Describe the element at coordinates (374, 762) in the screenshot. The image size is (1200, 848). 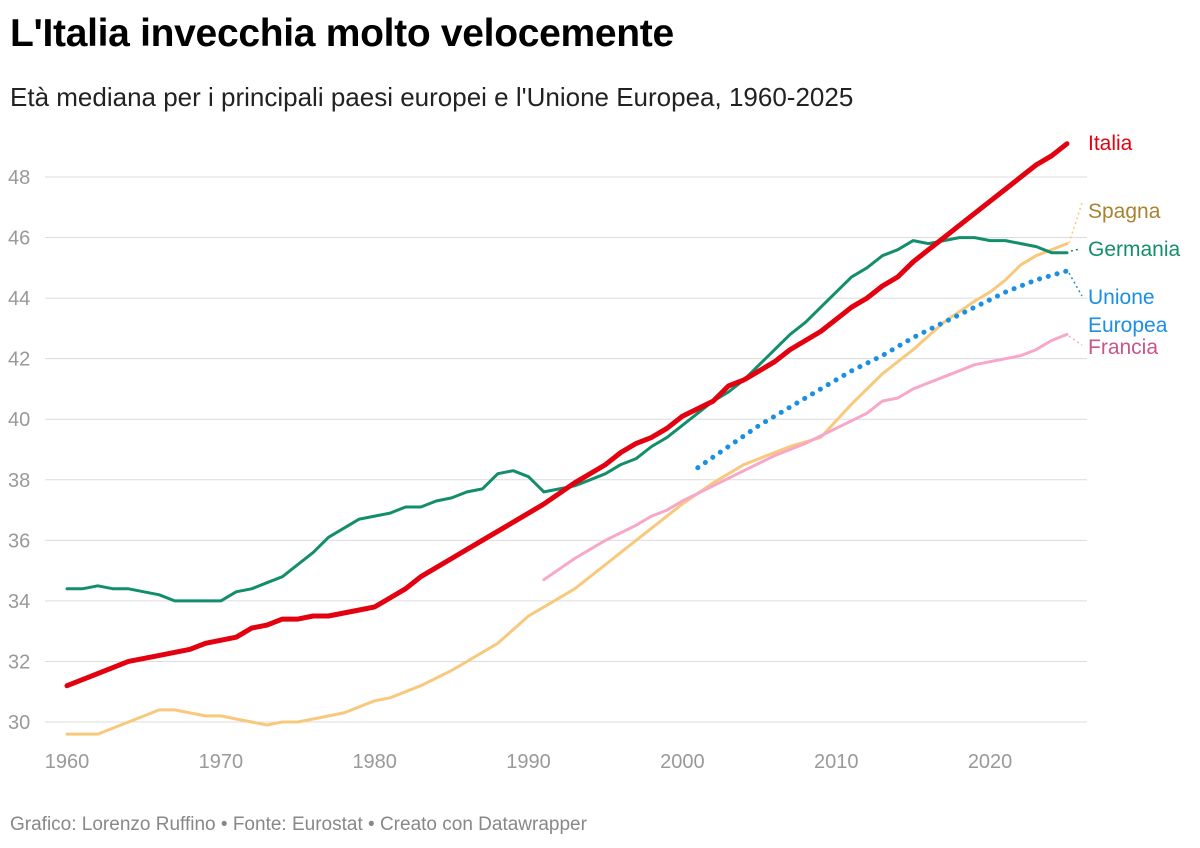
I see `x-tick-label-1980: 1980` at that location.